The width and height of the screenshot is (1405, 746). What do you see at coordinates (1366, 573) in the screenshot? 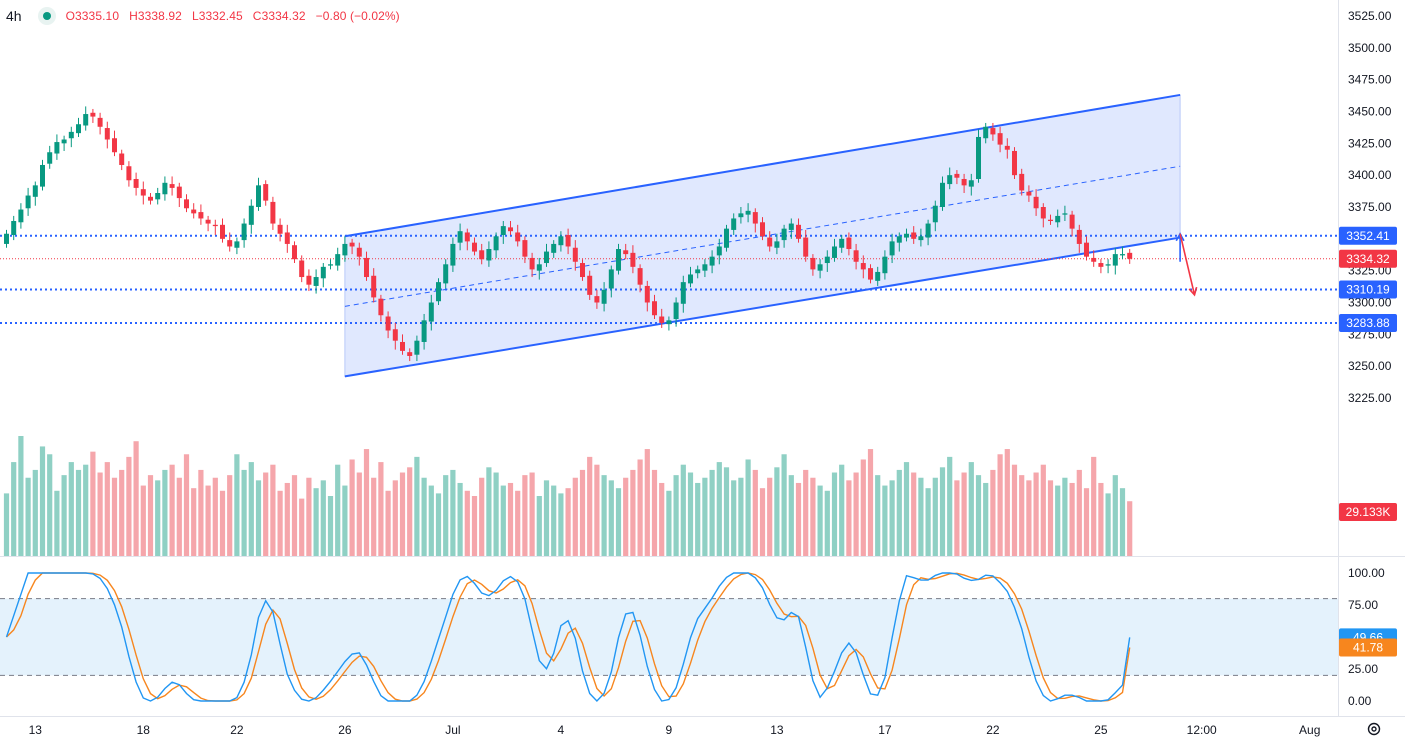
I see `stochastic-tick-label: 100.00` at bounding box center [1366, 573].